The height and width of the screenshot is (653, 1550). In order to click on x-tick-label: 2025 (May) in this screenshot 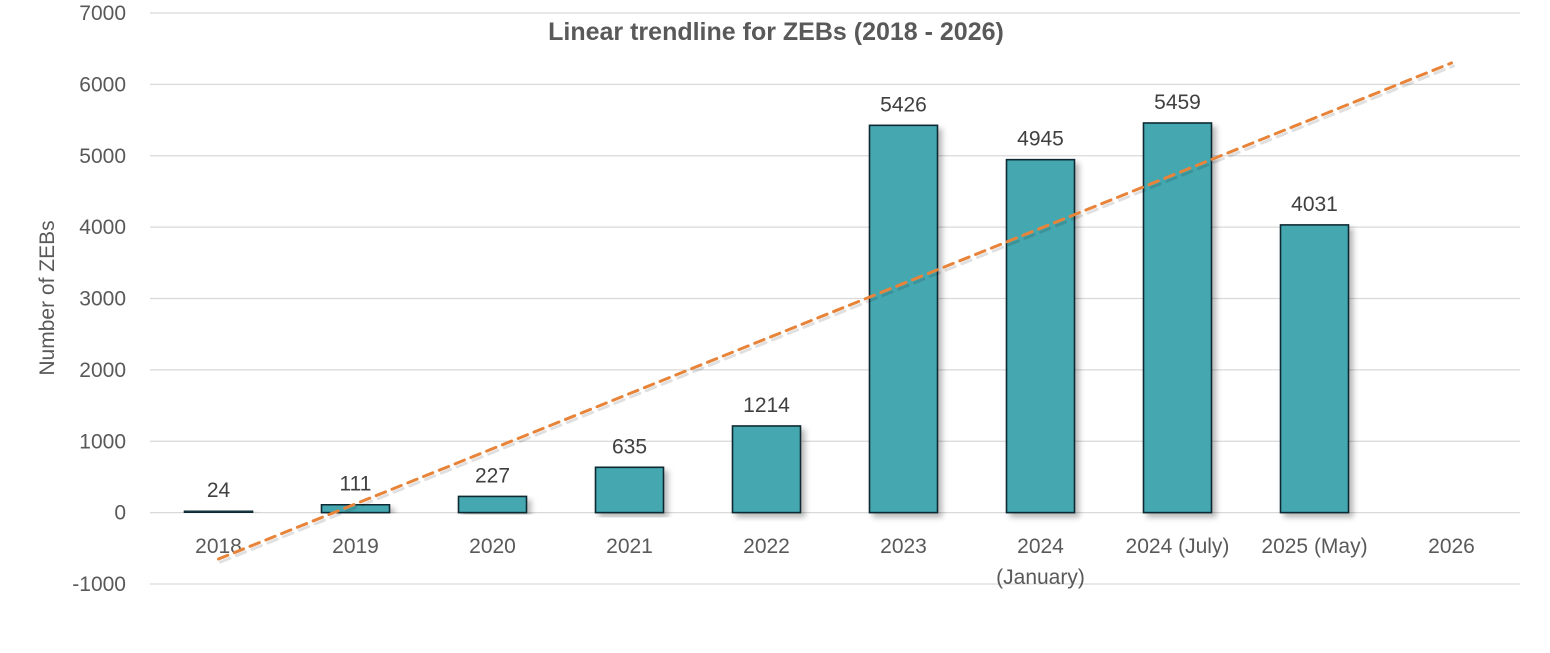, I will do `click(1314, 546)`.